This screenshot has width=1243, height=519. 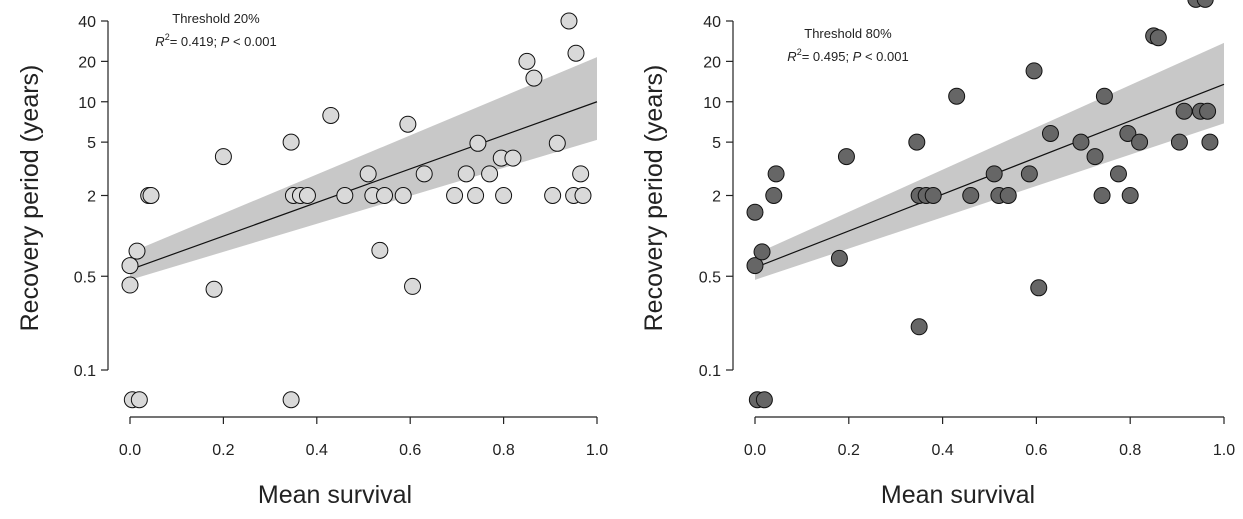 I want to click on stats-label: R2= 0.495; P < 0.001, so click(x=847, y=55).